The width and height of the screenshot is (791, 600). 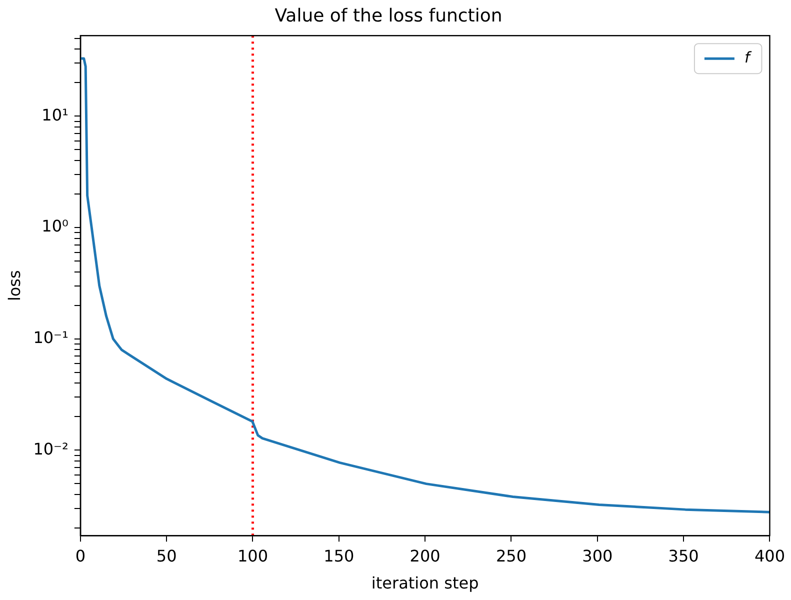 What do you see at coordinates (55, 114) in the screenshot?
I see `y-tick-label: 10¹` at bounding box center [55, 114].